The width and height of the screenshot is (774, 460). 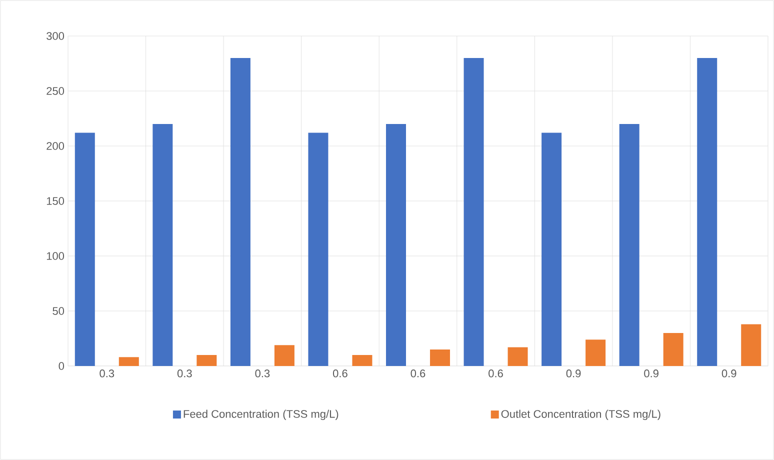 What do you see at coordinates (58, 311) in the screenshot?
I see `y-tick-label: 50` at bounding box center [58, 311].